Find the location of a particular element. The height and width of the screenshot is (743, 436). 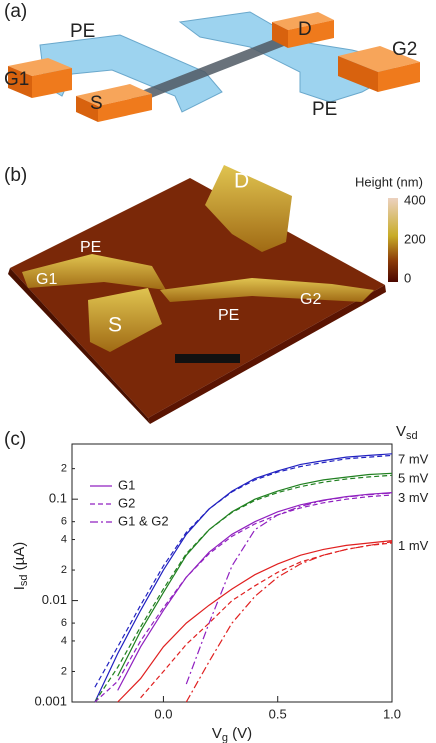

group-label: 5 mV is located at coordinates (413, 478).